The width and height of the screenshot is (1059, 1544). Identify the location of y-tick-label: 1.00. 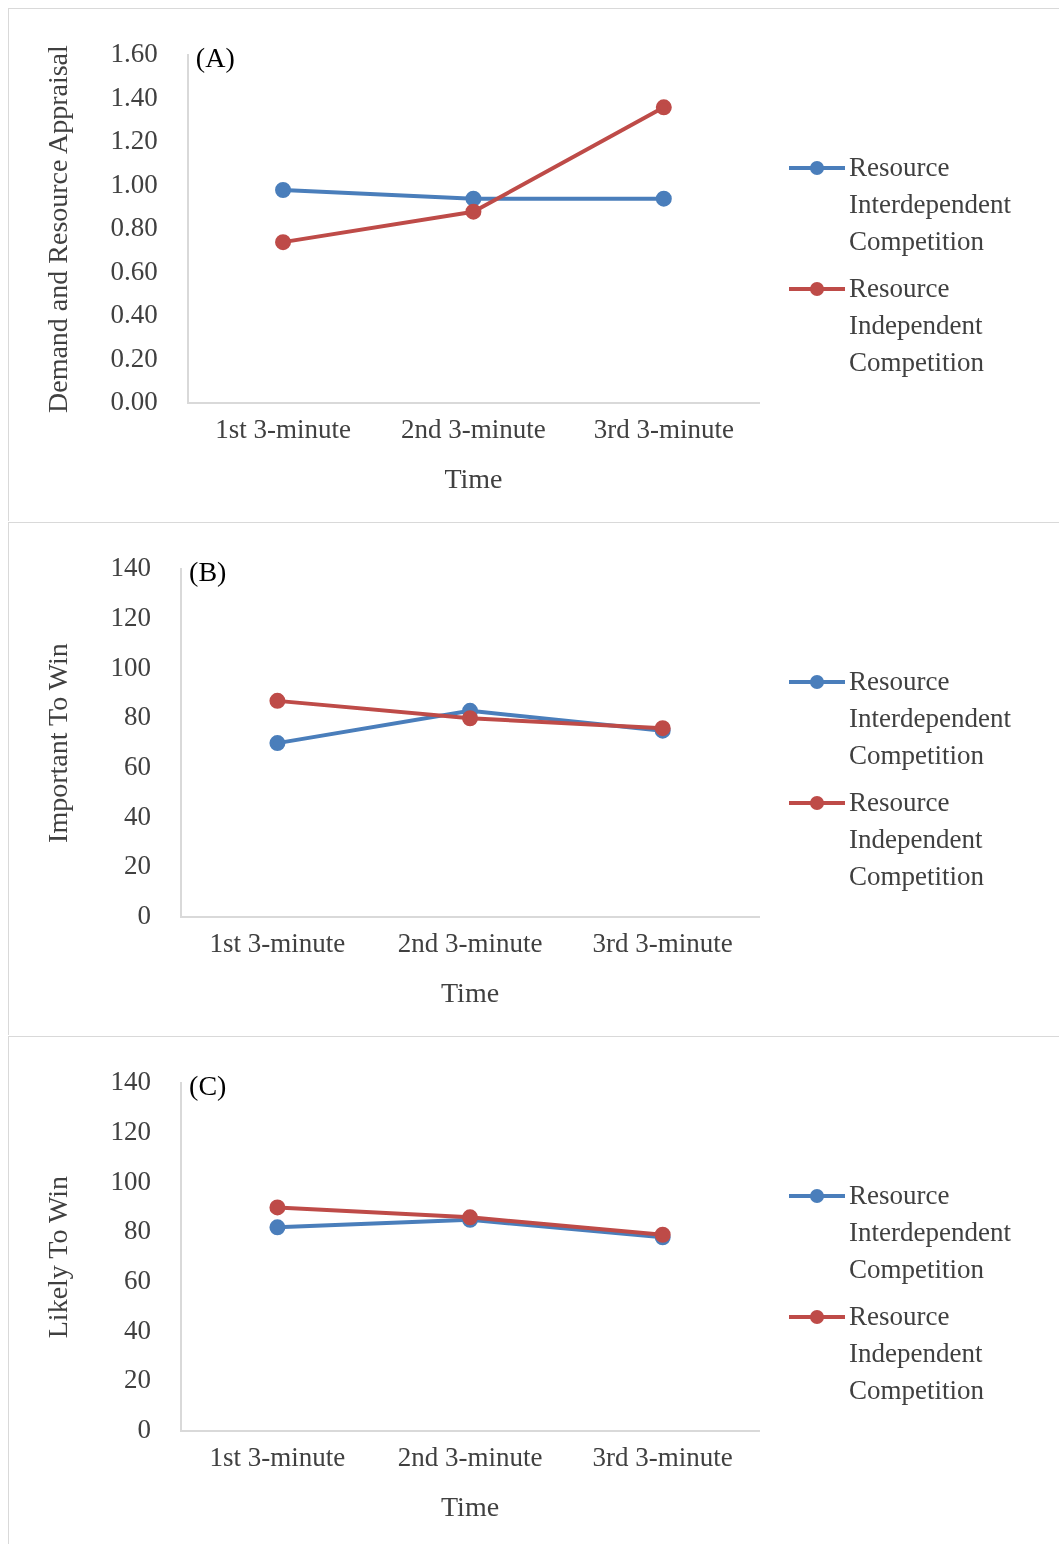
(134, 183).